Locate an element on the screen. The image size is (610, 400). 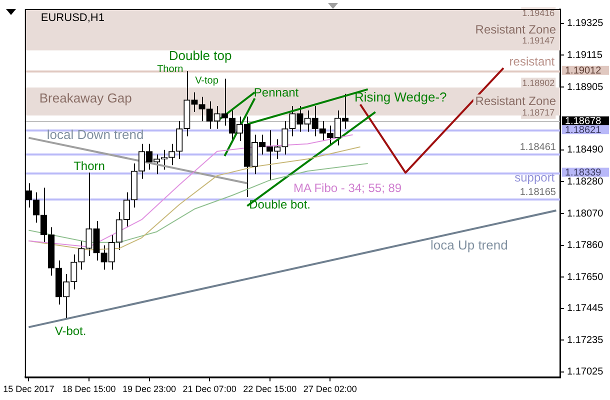
x-tick-label: 19 Dec 23:00 is located at coordinates (149, 389).